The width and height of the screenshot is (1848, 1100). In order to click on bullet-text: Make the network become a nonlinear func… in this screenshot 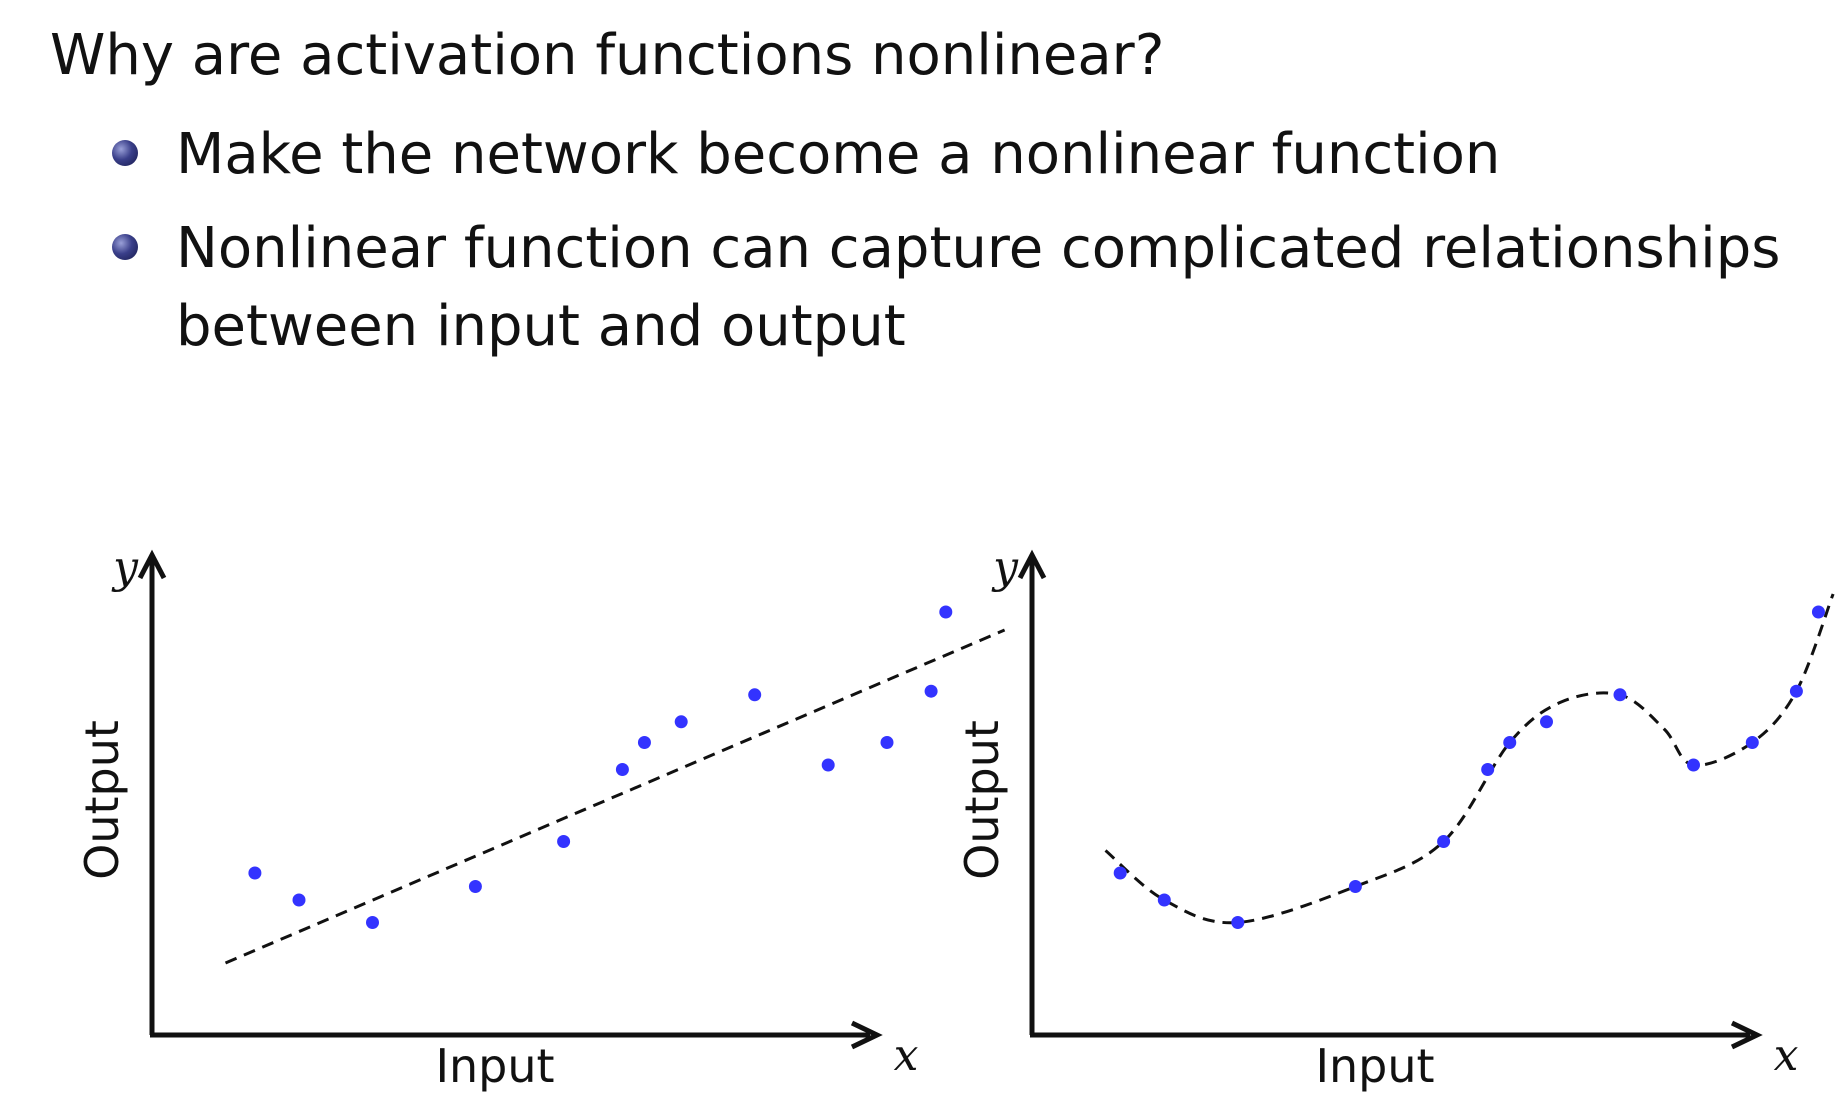, I will do `click(838, 154)`.